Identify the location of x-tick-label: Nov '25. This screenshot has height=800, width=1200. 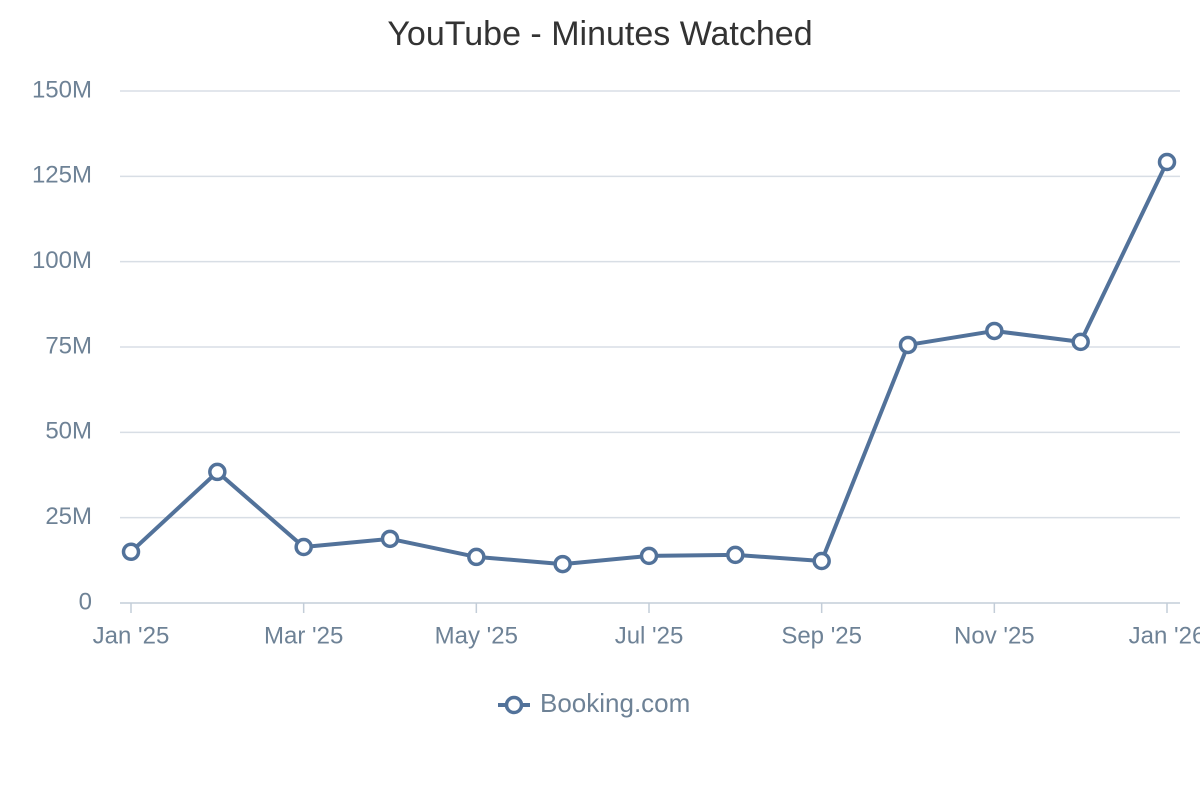
(994, 635).